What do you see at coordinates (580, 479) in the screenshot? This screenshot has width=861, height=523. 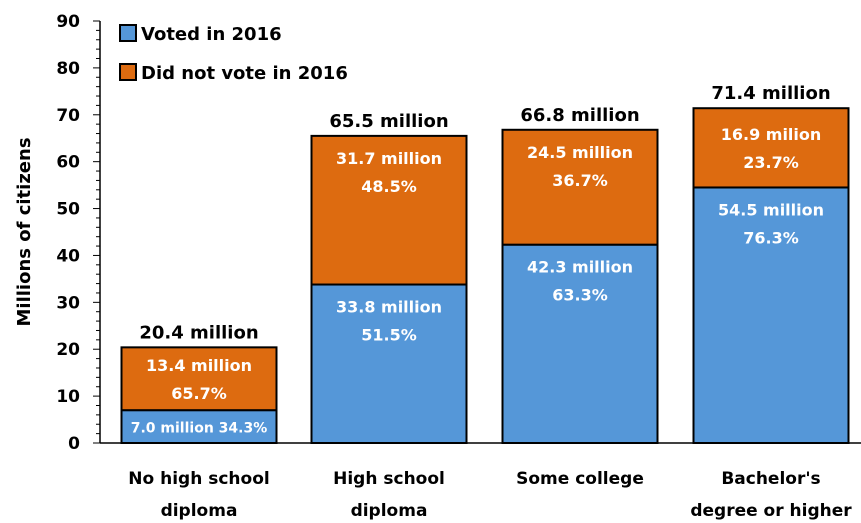 I see `x-category-label: Some college` at bounding box center [580, 479].